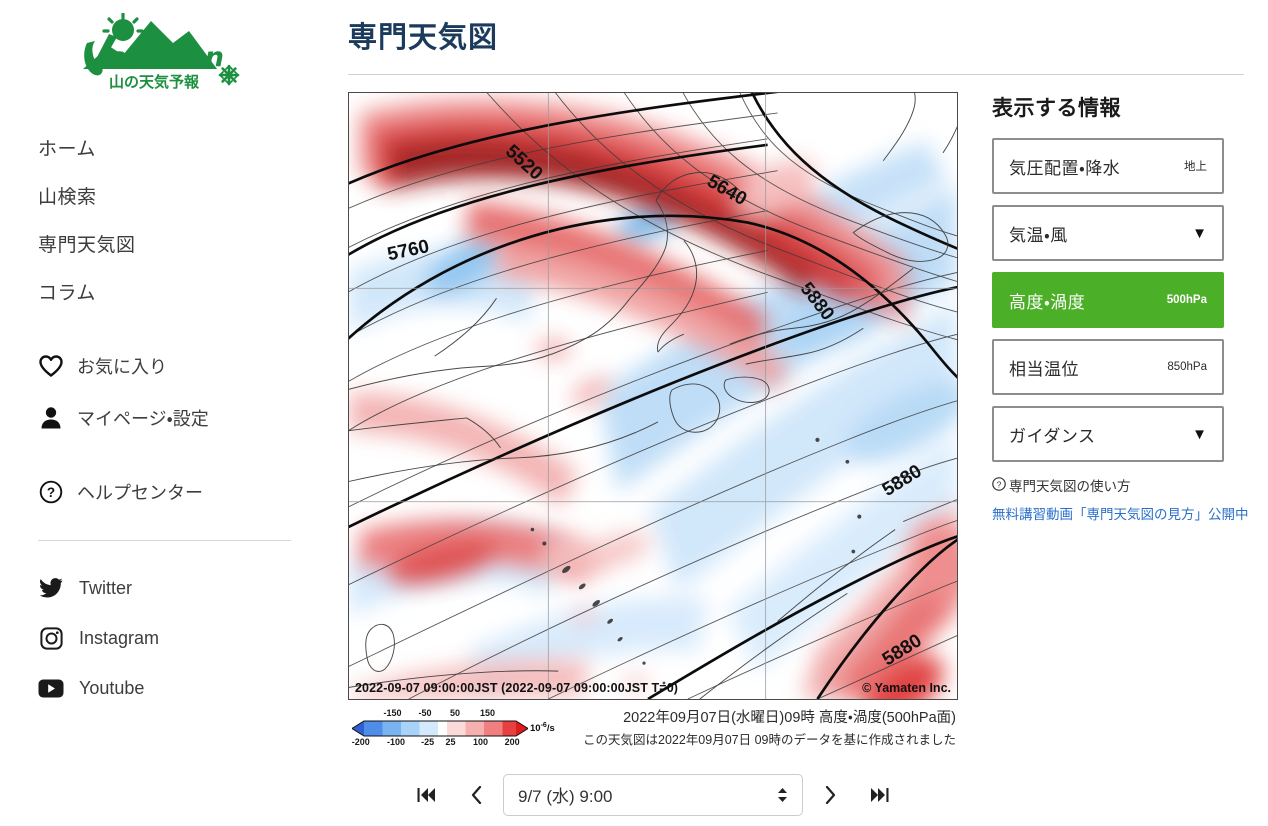 The width and height of the screenshot is (1268, 826). I want to click on question-circle-small-icon: ?, so click(999, 485).